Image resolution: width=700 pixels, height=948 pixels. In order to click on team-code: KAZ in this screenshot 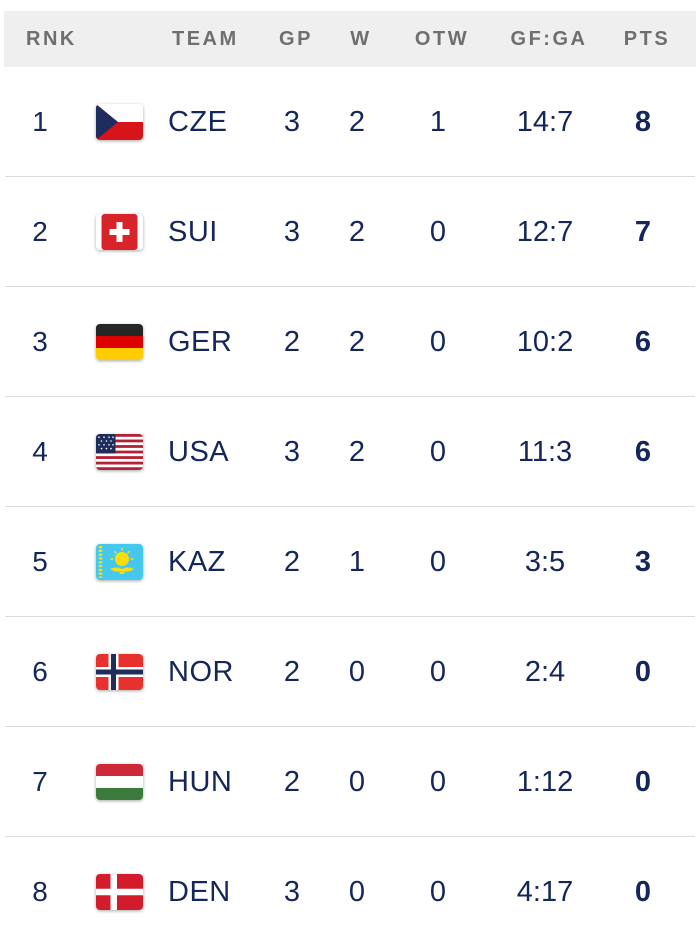, I will do `click(197, 561)`.